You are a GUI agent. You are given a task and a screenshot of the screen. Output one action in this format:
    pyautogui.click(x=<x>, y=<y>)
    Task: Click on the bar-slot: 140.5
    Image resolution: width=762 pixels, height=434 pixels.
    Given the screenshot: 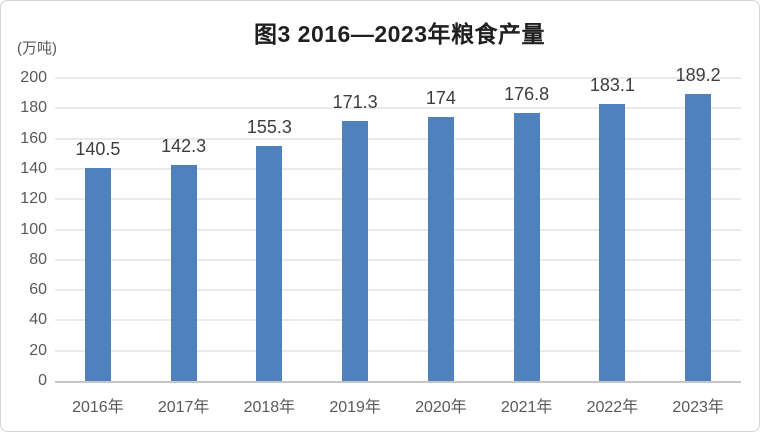 What is the action you would take?
    pyautogui.click(x=98, y=229)
    